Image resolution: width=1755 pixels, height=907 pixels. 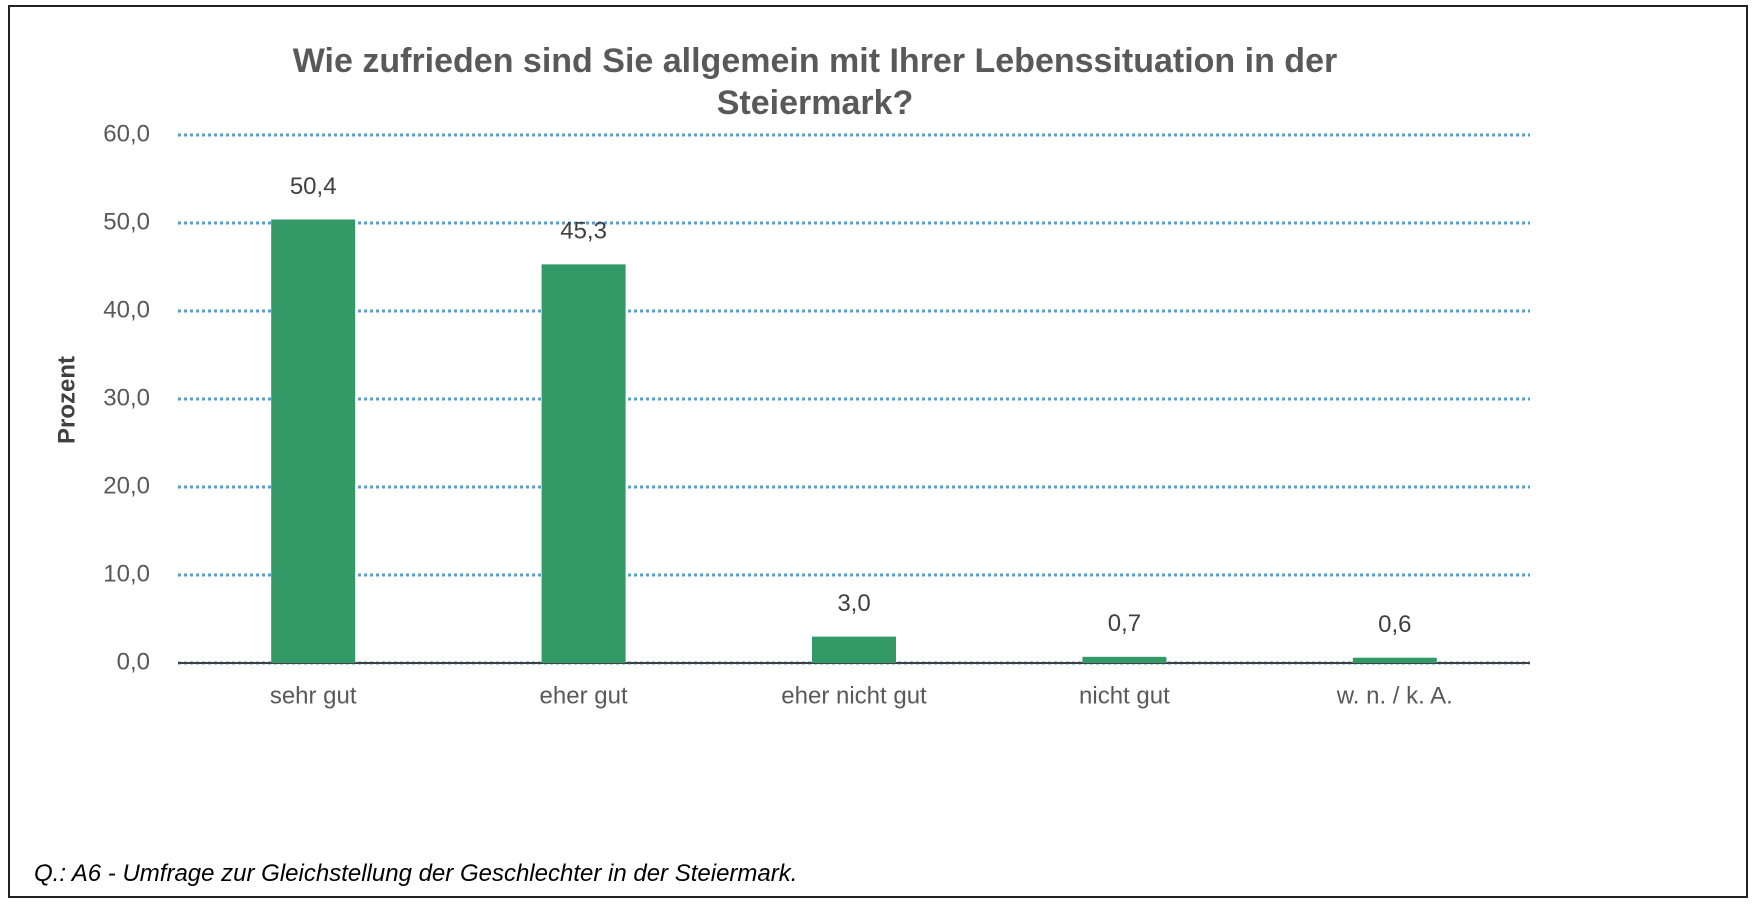 I want to click on x-tick-label: w. n. / k. A., so click(x=1394, y=695).